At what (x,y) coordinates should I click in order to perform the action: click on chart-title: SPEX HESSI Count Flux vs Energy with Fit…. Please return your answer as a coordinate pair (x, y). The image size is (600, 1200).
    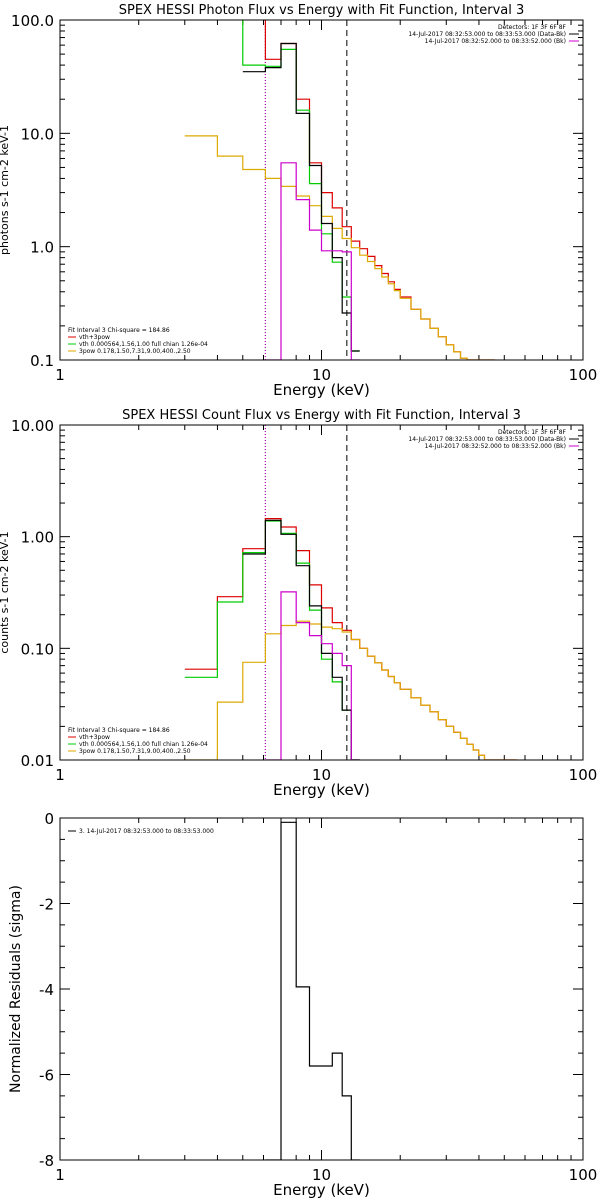
    Looking at the image, I should click on (321, 415).